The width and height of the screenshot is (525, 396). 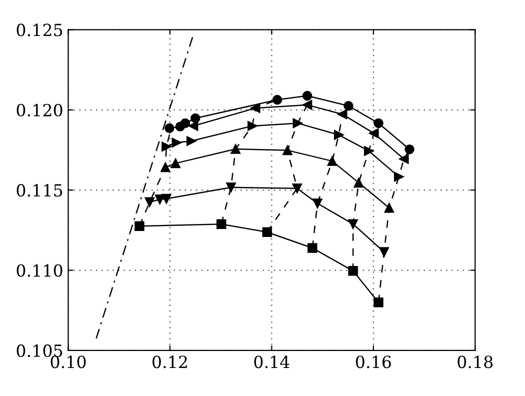 I want to click on x-tick-label: 0.10, so click(x=68, y=362).